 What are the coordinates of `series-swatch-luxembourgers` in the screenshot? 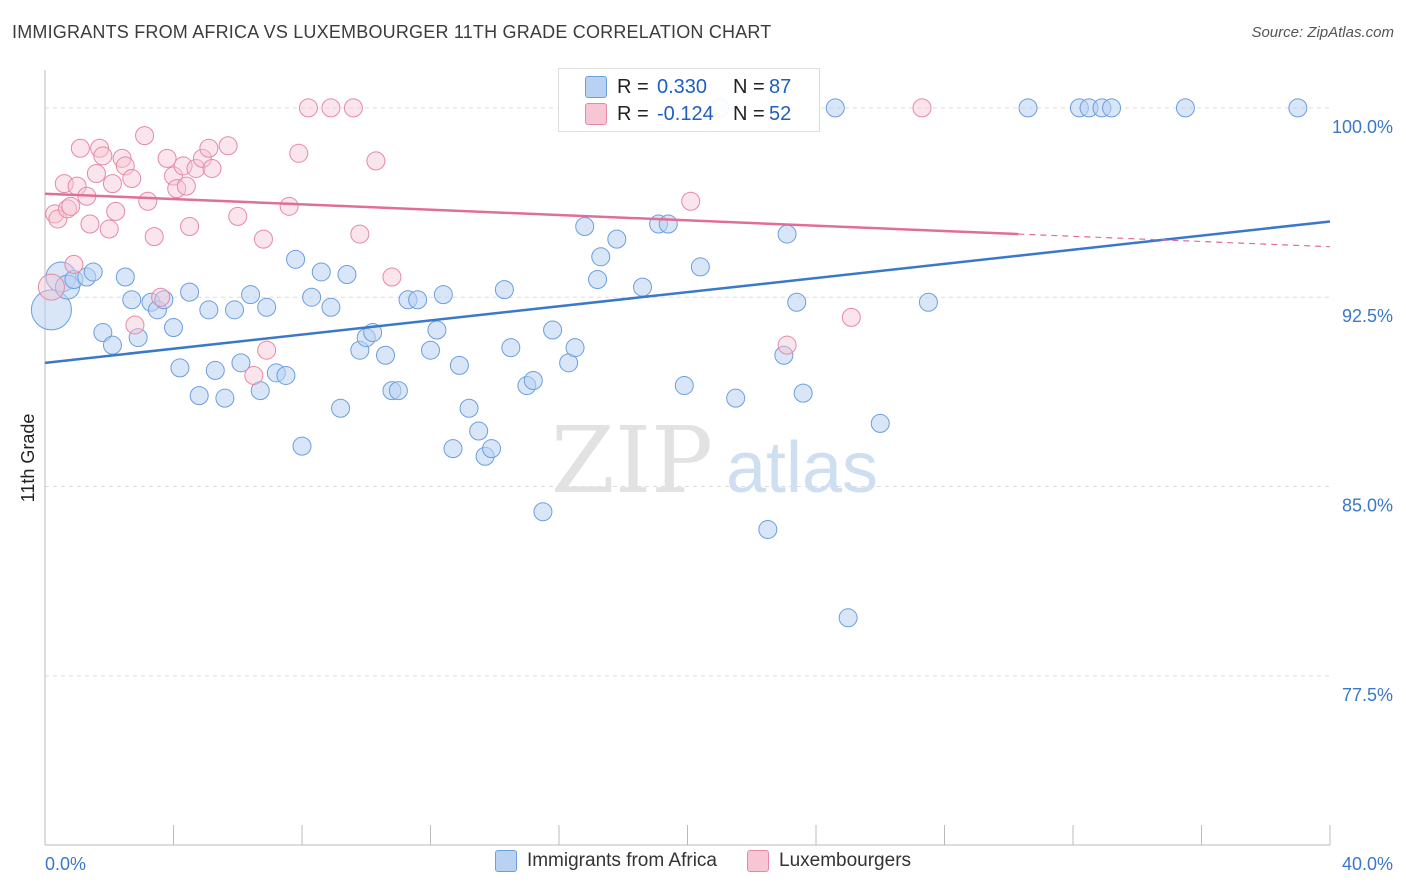 It's located at (758, 861).